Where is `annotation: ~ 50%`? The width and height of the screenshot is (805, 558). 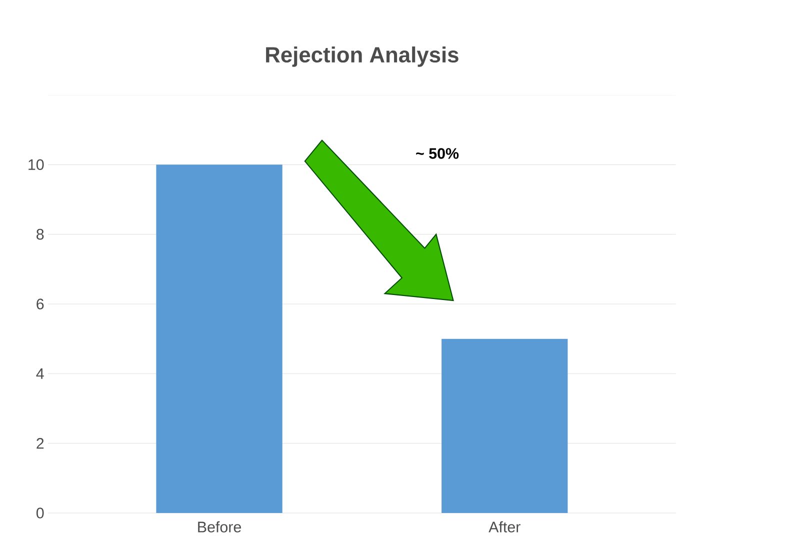 annotation: ~ 50% is located at coordinates (437, 153).